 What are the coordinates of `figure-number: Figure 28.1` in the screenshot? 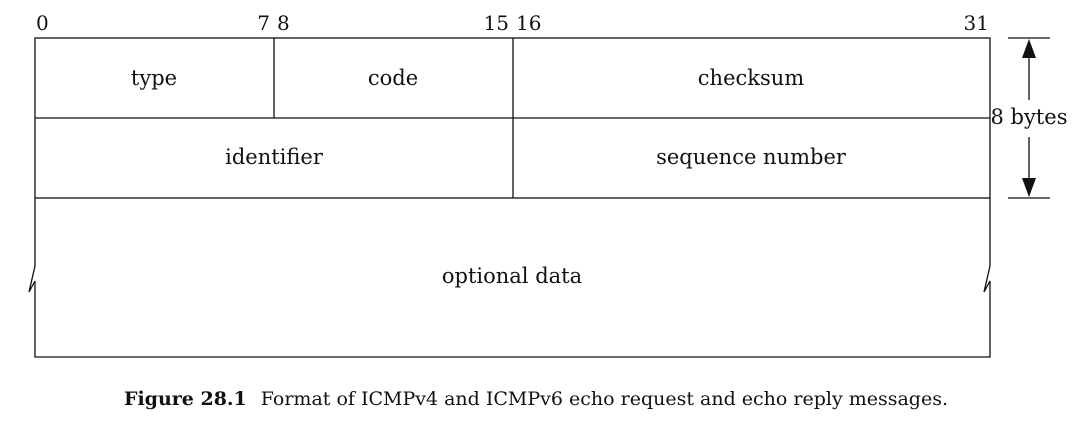 It's located at (185, 399).